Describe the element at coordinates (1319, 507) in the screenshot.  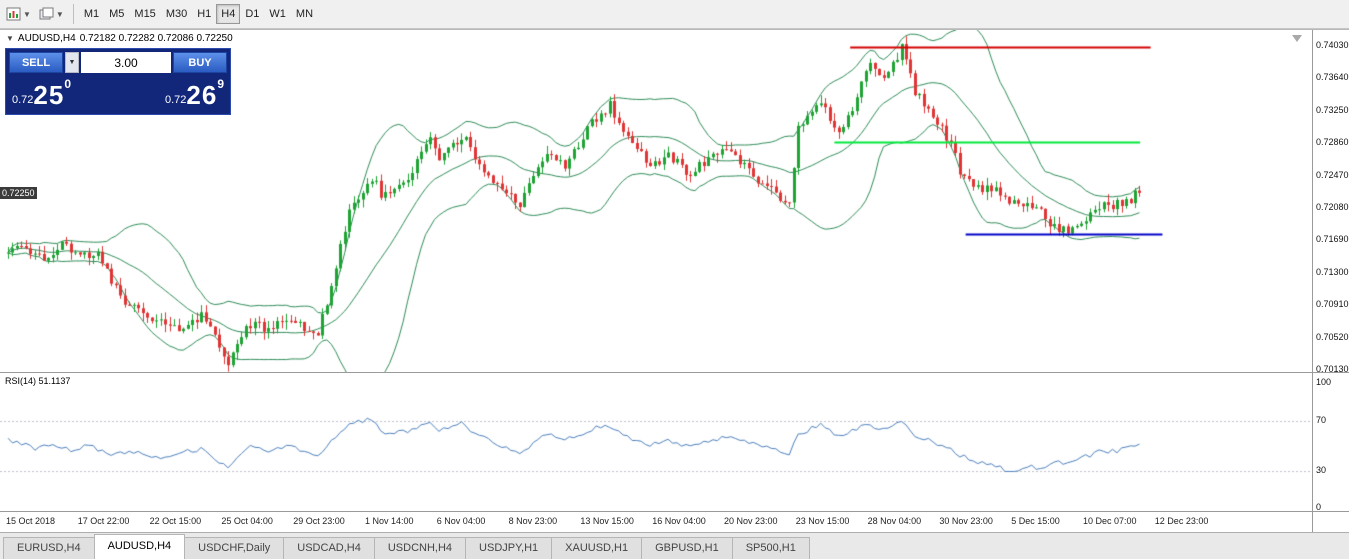
I see `rsi-axis-label: 0` at that location.